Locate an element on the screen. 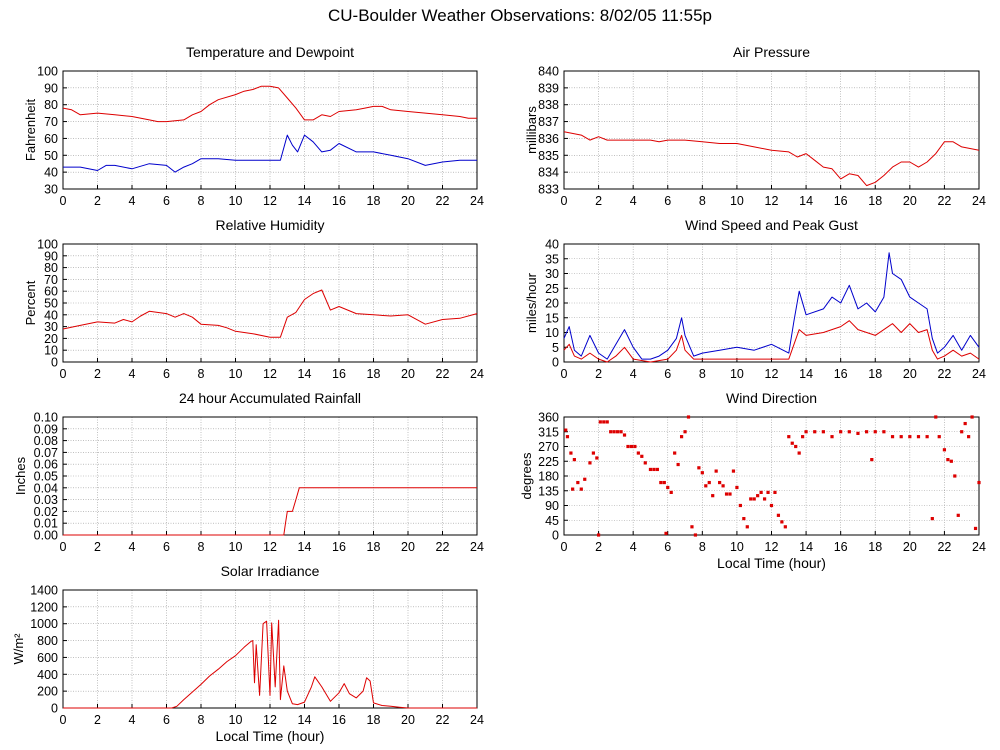 The height and width of the screenshot is (750, 1000). y-tick-label: 100 is located at coordinates (47, 72).